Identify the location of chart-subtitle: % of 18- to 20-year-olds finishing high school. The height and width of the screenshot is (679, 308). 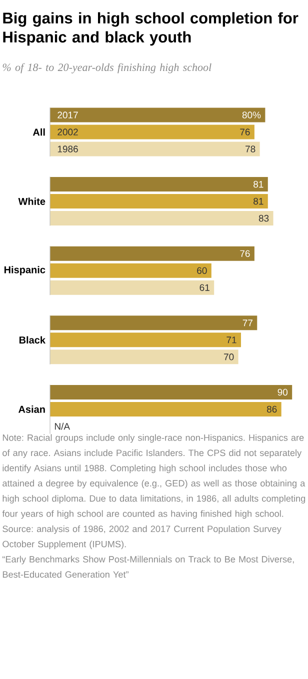
(107, 68).